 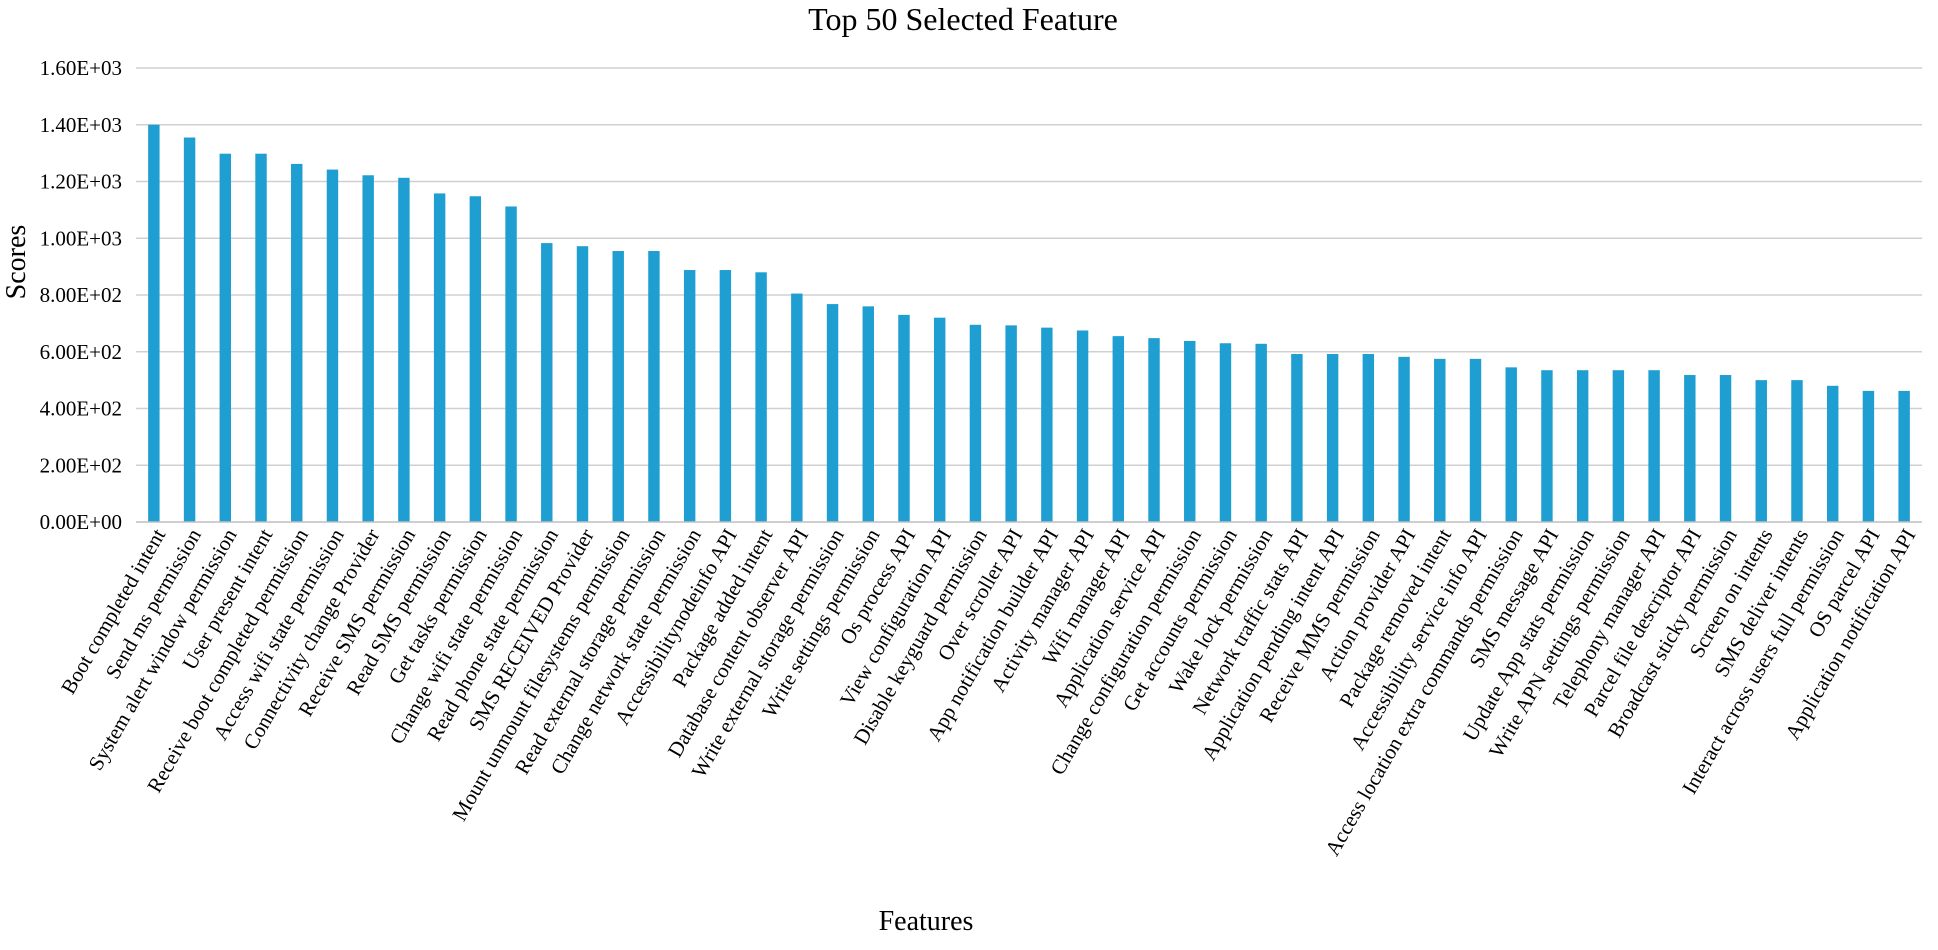 What do you see at coordinates (926, 921) in the screenshot?
I see `x-axis-title: Features` at bounding box center [926, 921].